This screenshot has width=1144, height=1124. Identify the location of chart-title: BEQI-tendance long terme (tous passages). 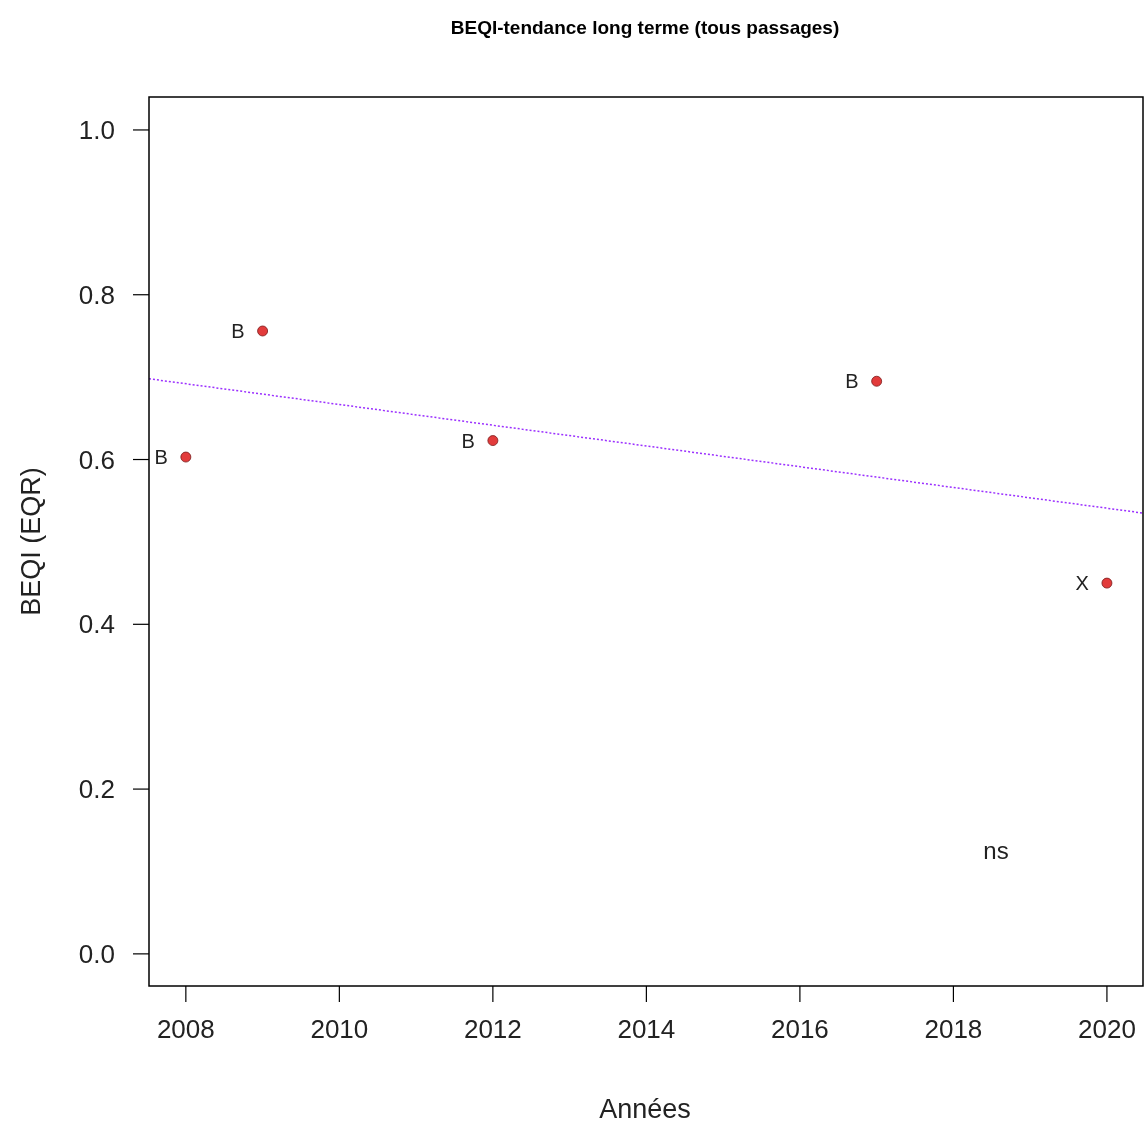
(645, 27).